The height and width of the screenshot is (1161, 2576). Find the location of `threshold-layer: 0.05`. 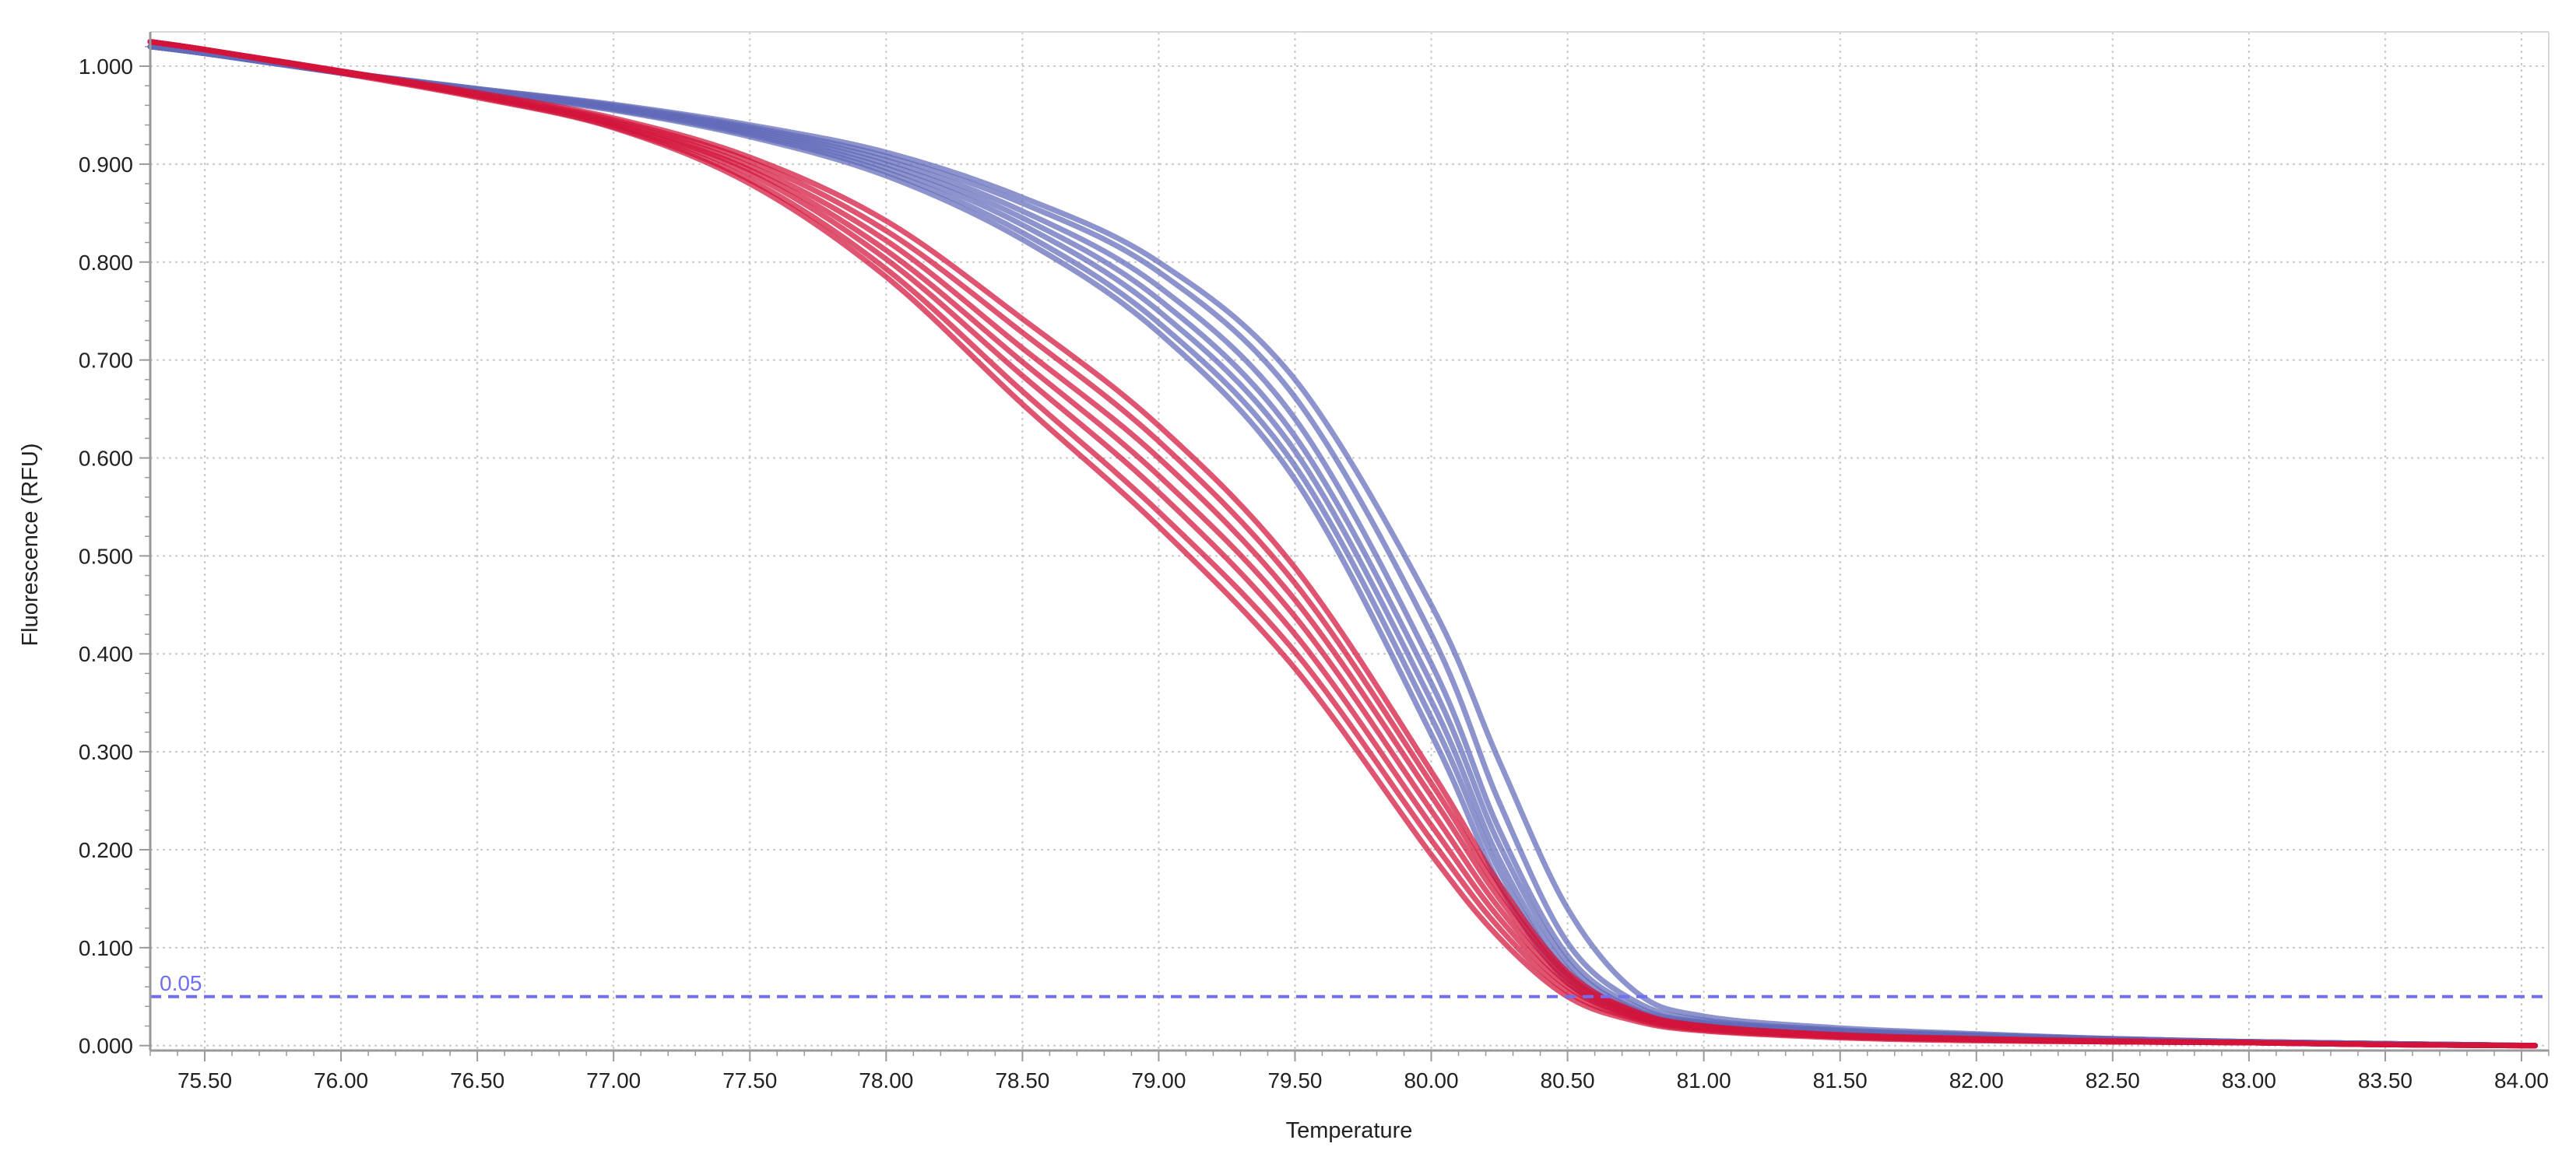

threshold-layer: 0.05 is located at coordinates (1349, 984).